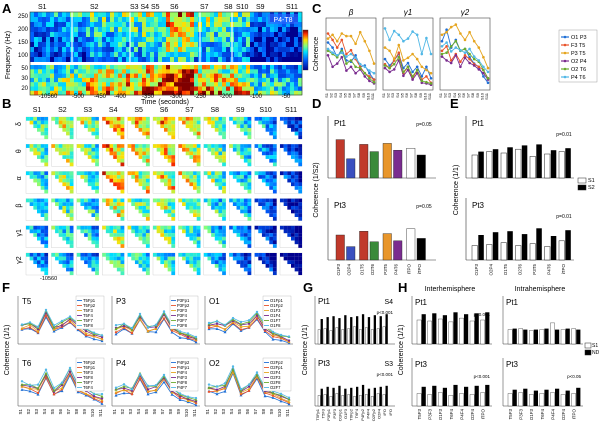 The height and width of the screenshot is (423, 600). What do you see at coordinates (88, 377) in the screenshot?
I see `legend-label: T6F8` at bounding box center [88, 377].